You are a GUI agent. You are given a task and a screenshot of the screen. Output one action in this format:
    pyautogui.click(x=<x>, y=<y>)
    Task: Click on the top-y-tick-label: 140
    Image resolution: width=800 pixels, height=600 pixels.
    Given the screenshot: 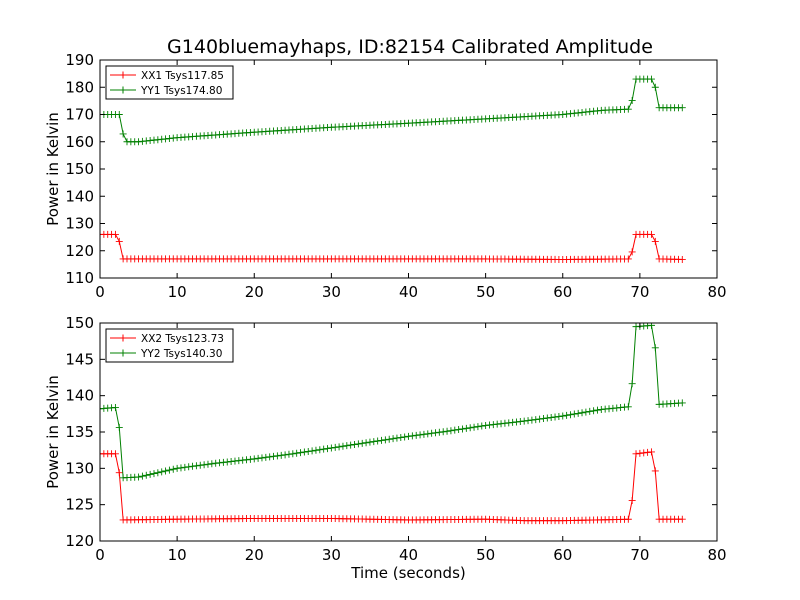 What is the action you would take?
    pyautogui.click(x=79, y=196)
    